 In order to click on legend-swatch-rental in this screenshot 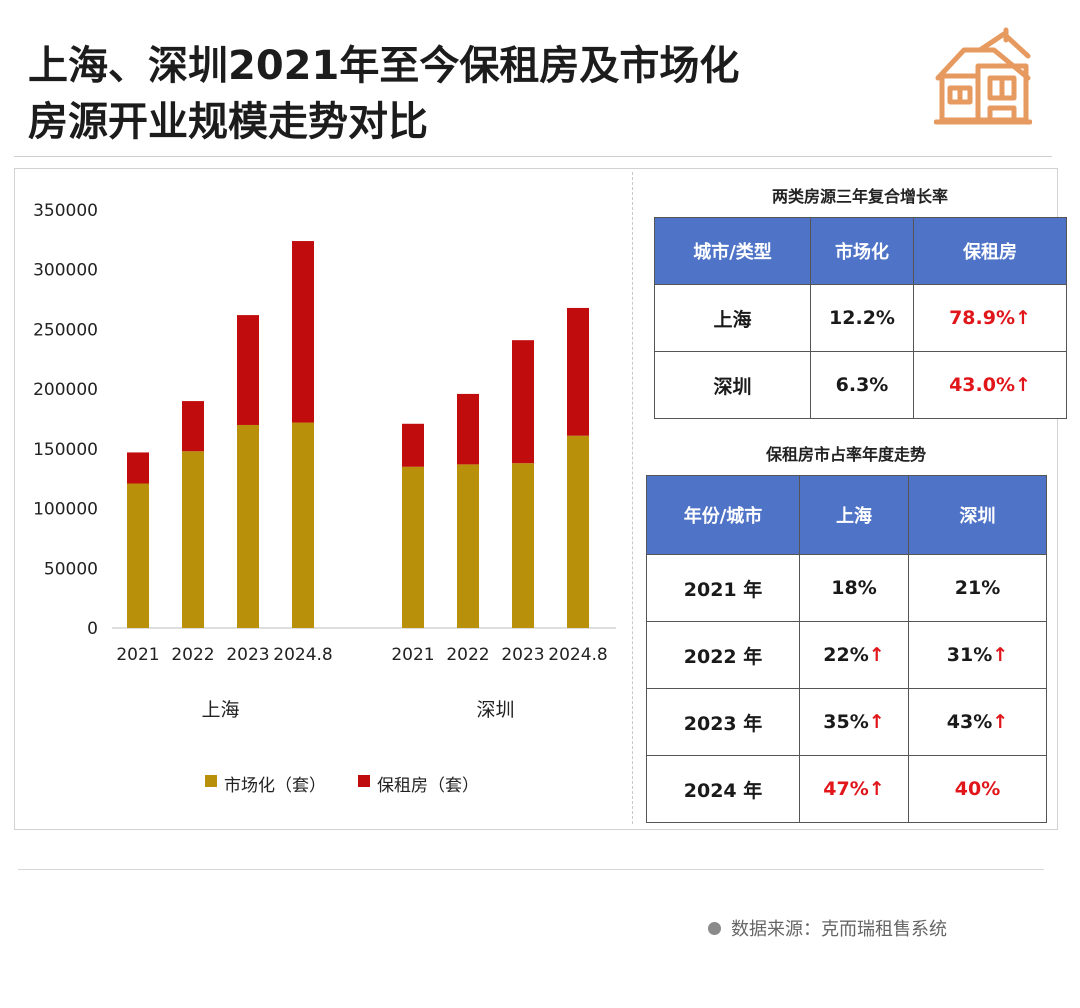, I will do `click(364, 781)`.